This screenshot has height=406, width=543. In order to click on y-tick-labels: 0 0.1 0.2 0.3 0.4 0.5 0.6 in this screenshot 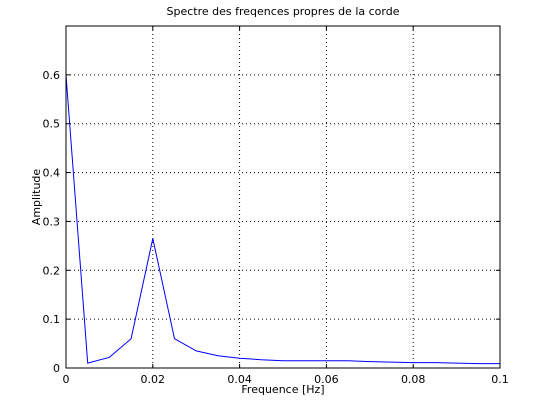, I will do `click(52, 222)`.